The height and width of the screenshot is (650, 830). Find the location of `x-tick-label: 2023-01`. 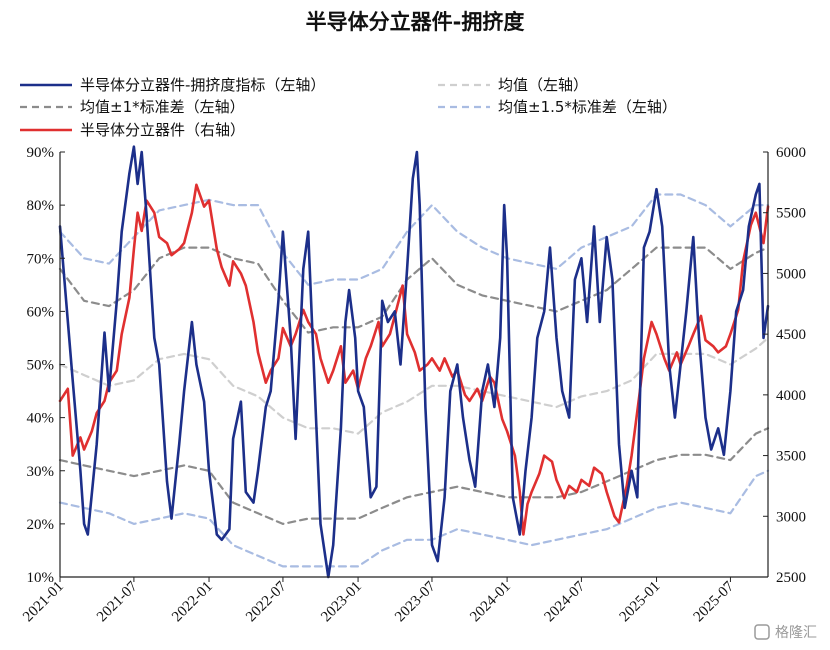

x-tick-label: 2023-01 is located at coordinates (341, 602).